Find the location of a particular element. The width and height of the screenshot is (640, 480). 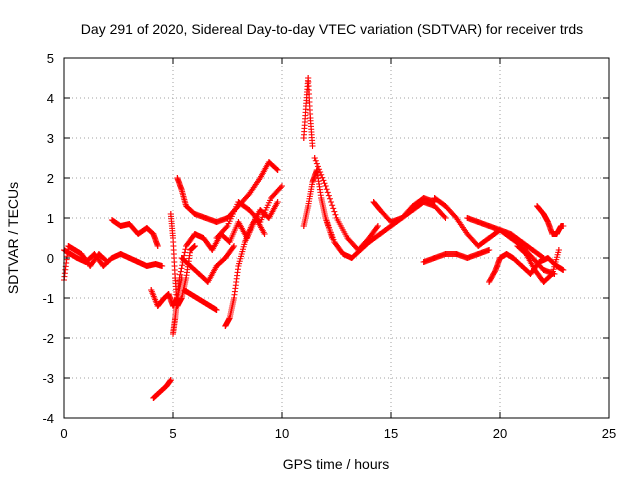

scatter-markers is located at coordinates (200, 300).